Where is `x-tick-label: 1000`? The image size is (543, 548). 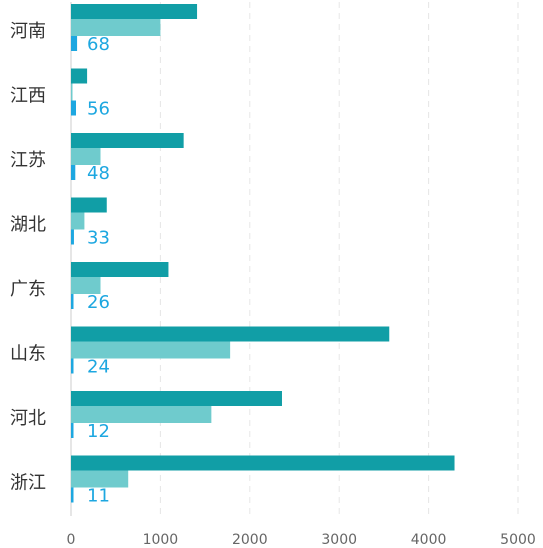
x-tick-label: 1000 is located at coordinates (161, 540).